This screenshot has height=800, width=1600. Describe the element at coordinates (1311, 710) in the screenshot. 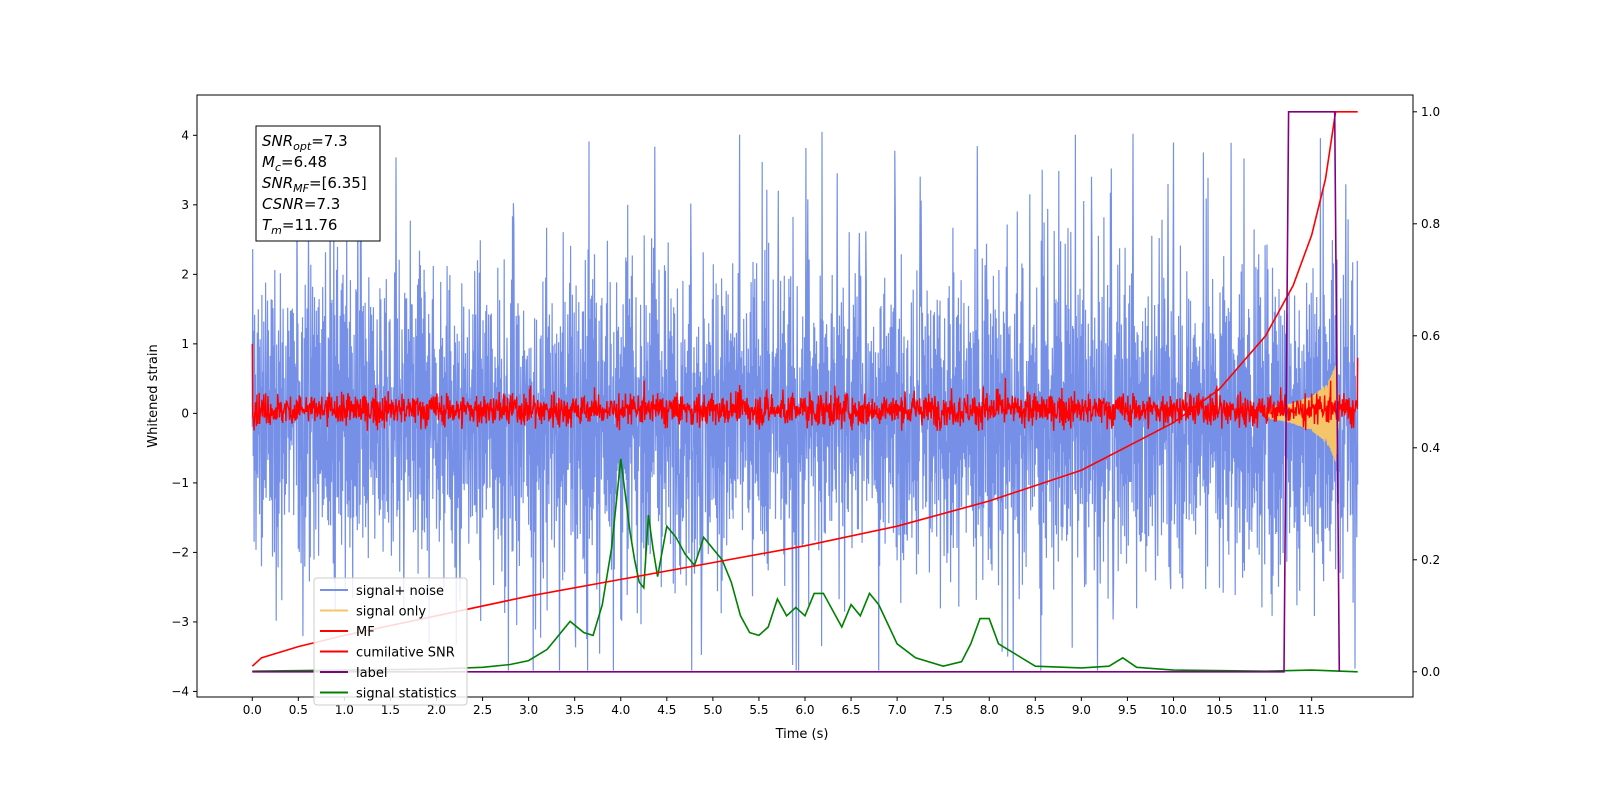

I see `x-tick-label: 11.5` at that location.